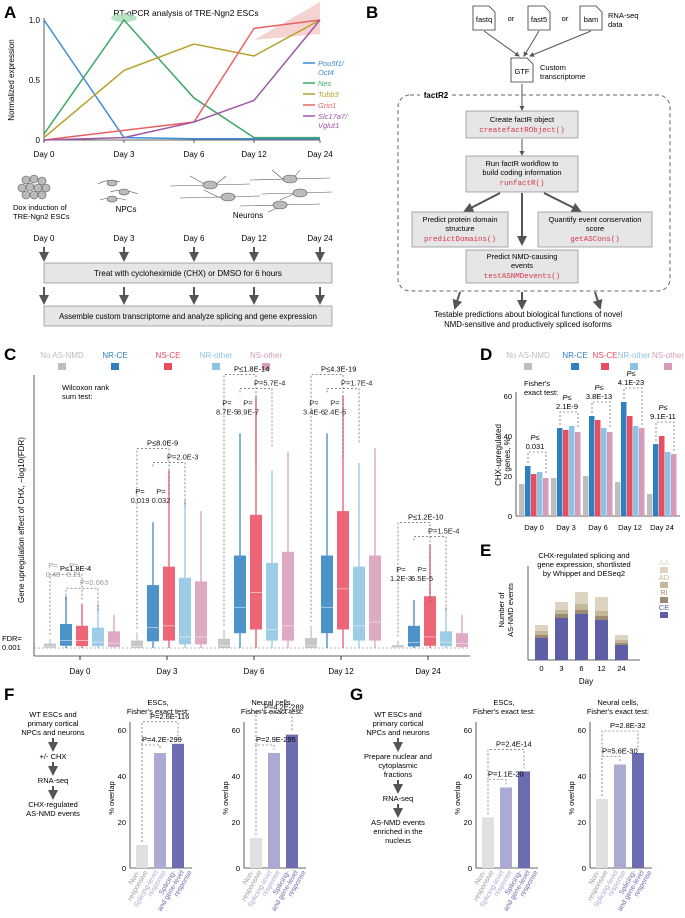 The width and height of the screenshot is (685, 918). What do you see at coordinates (329, 94) in the screenshot?
I see `legend-label-tubb: Tubb3` at bounding box center [329, 94].